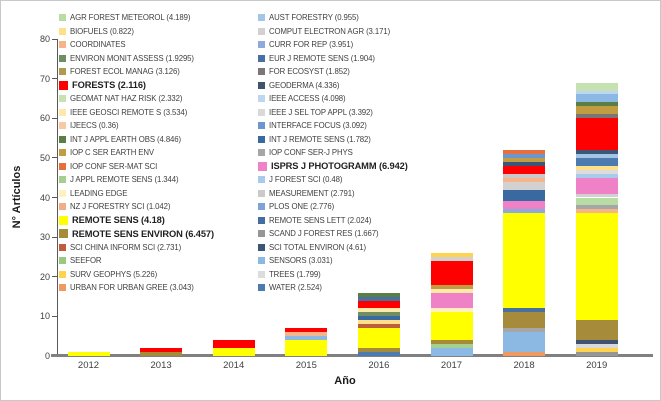 Image resolution: width=661 pixels, height=401 pixels. What do you see at coordinates (233, 352) in the screenshot?
I see `bar-segment-2014-remote-sens` at bounding box center [233, 352].